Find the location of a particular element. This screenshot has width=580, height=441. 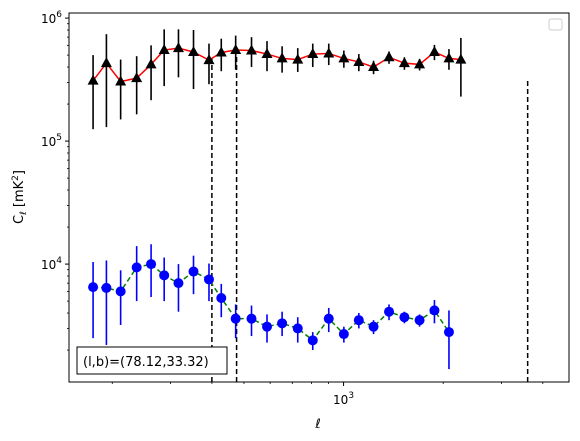

annotation-text: (l,b)=(78.12,33.32) is located at coordinates (146, 362).